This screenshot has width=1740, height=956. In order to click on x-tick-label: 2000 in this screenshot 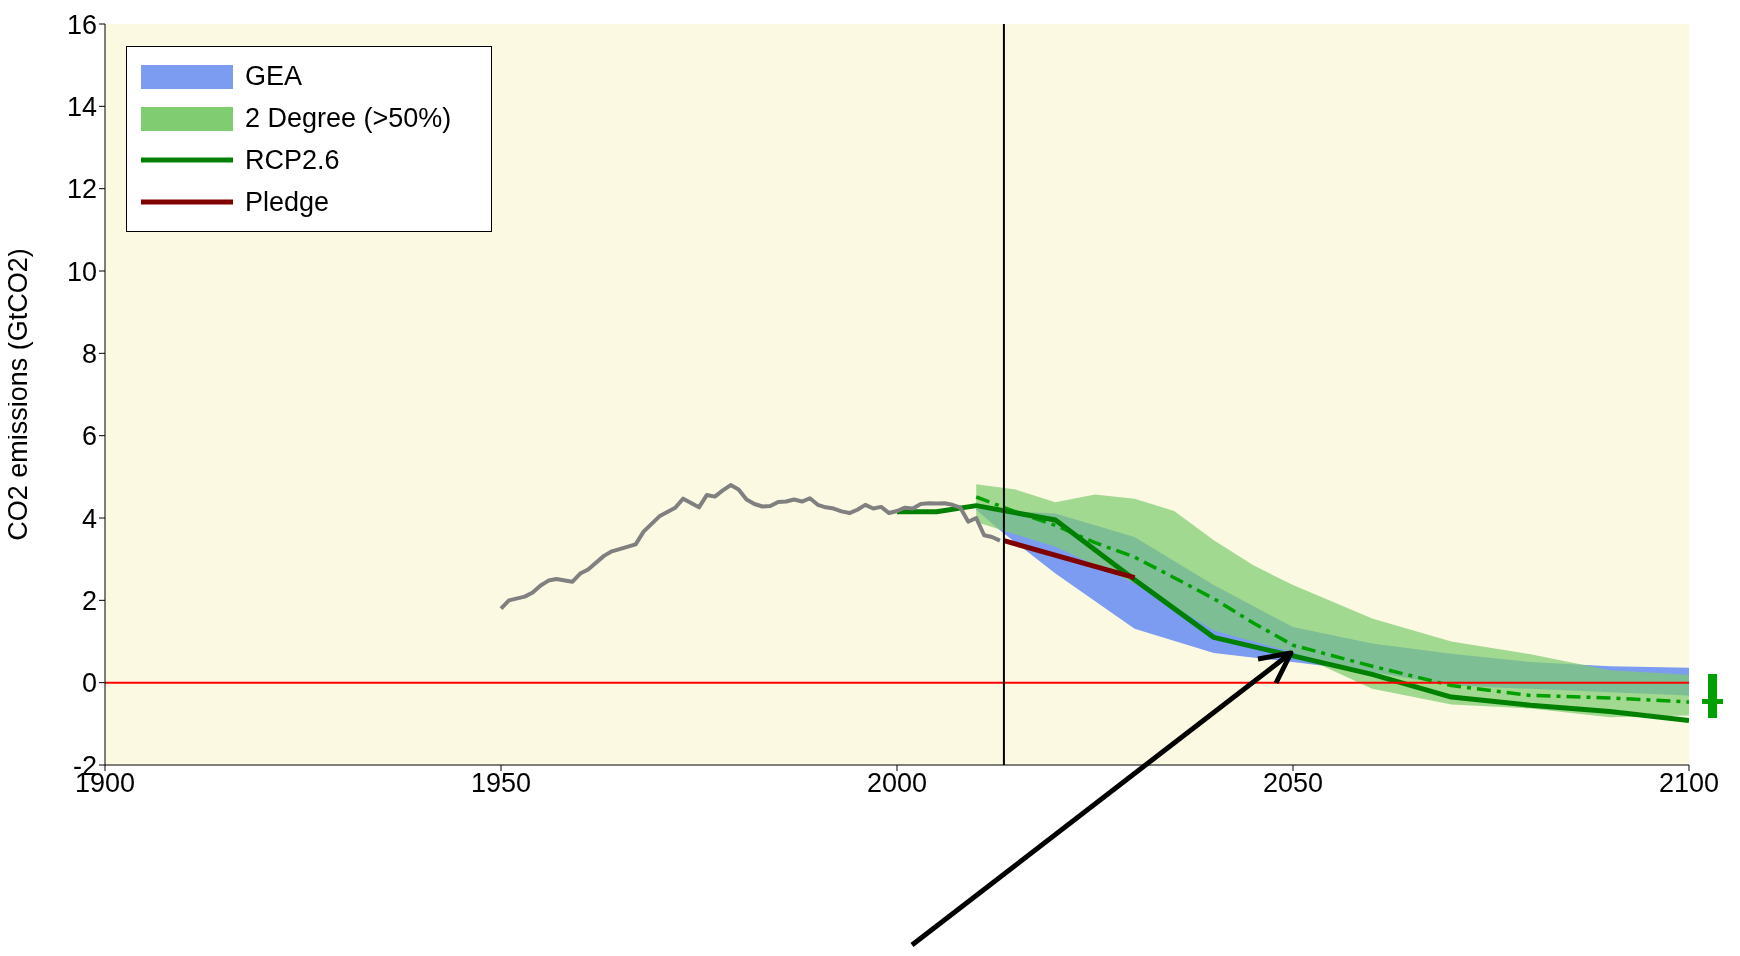, I will do `click(897, 783)`.